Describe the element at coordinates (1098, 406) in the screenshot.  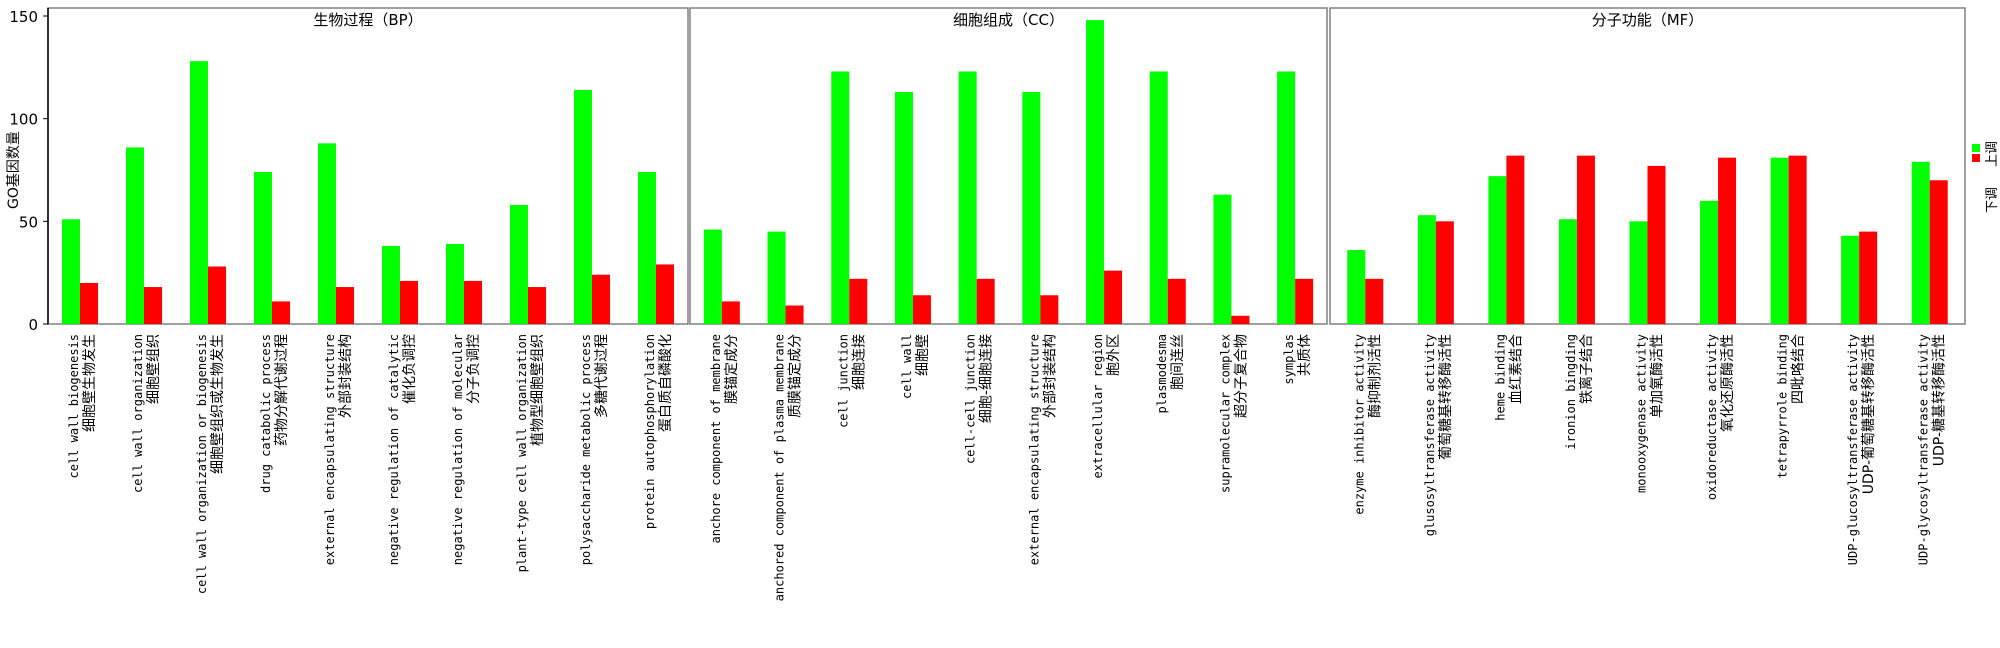
I see `category-label-en: extracellular region` at that location.